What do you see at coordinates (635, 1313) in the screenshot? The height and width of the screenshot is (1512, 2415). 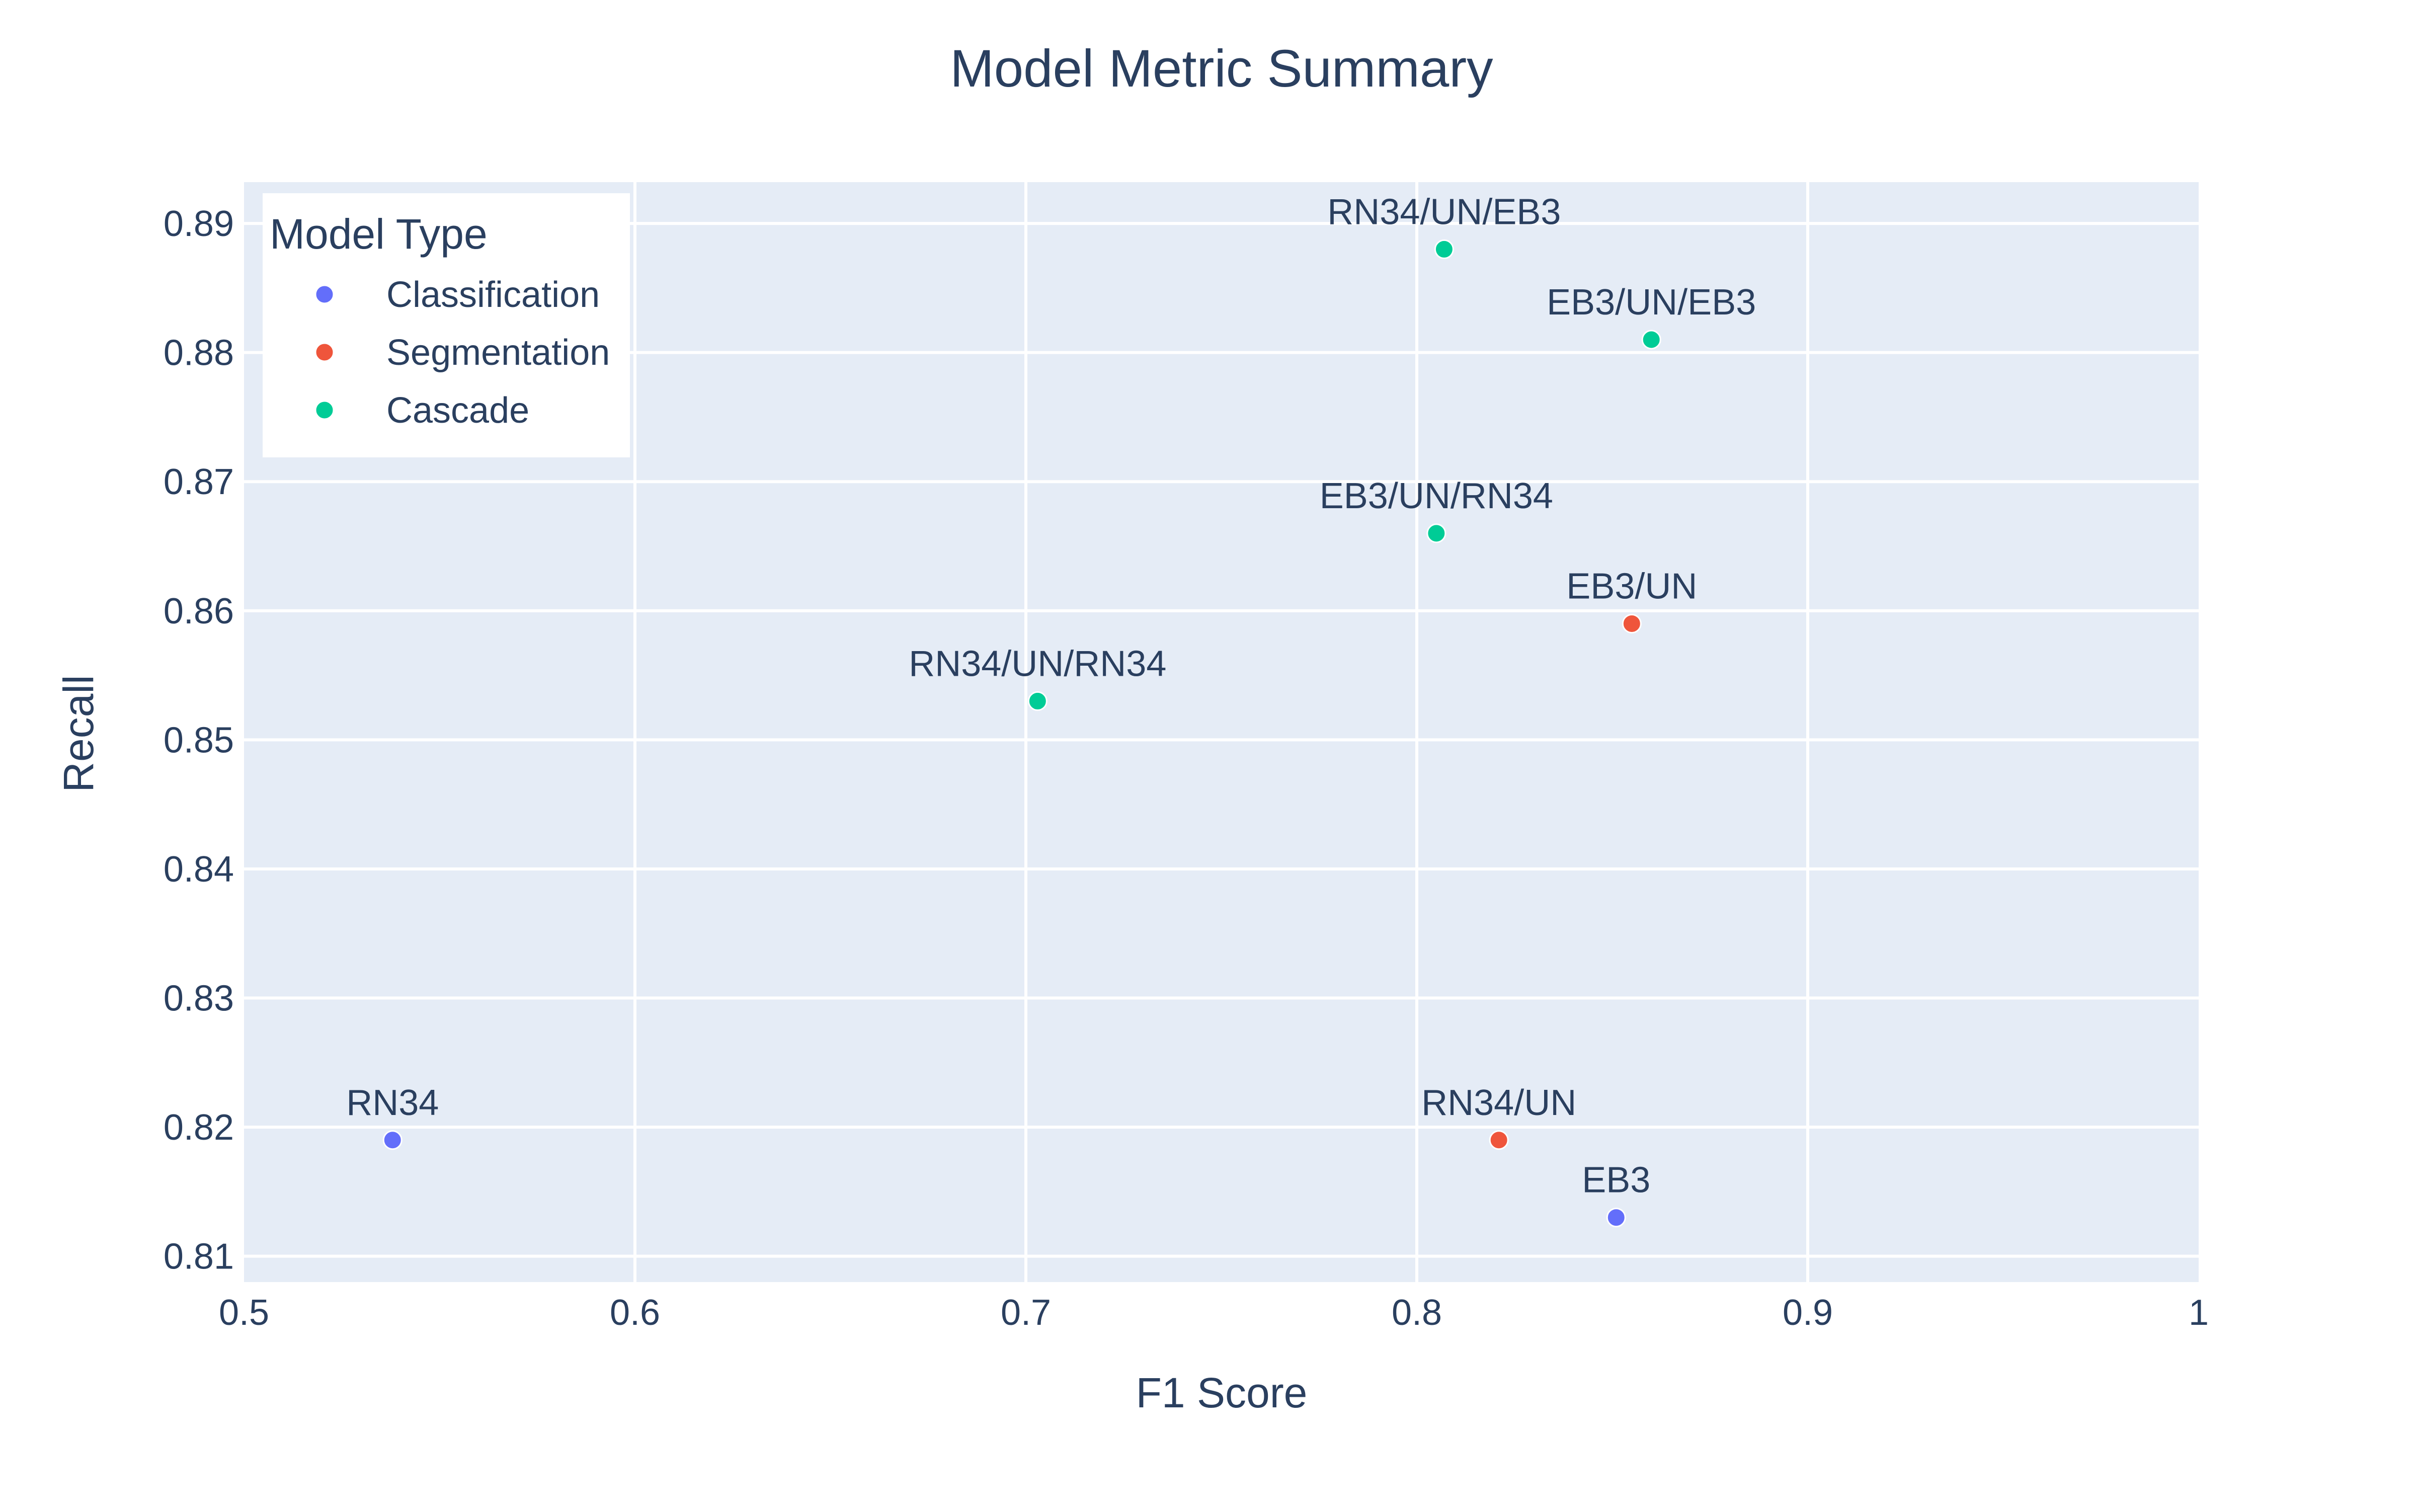 I see `x-tick-label: 0.6` at bounding box center [635, 1313].